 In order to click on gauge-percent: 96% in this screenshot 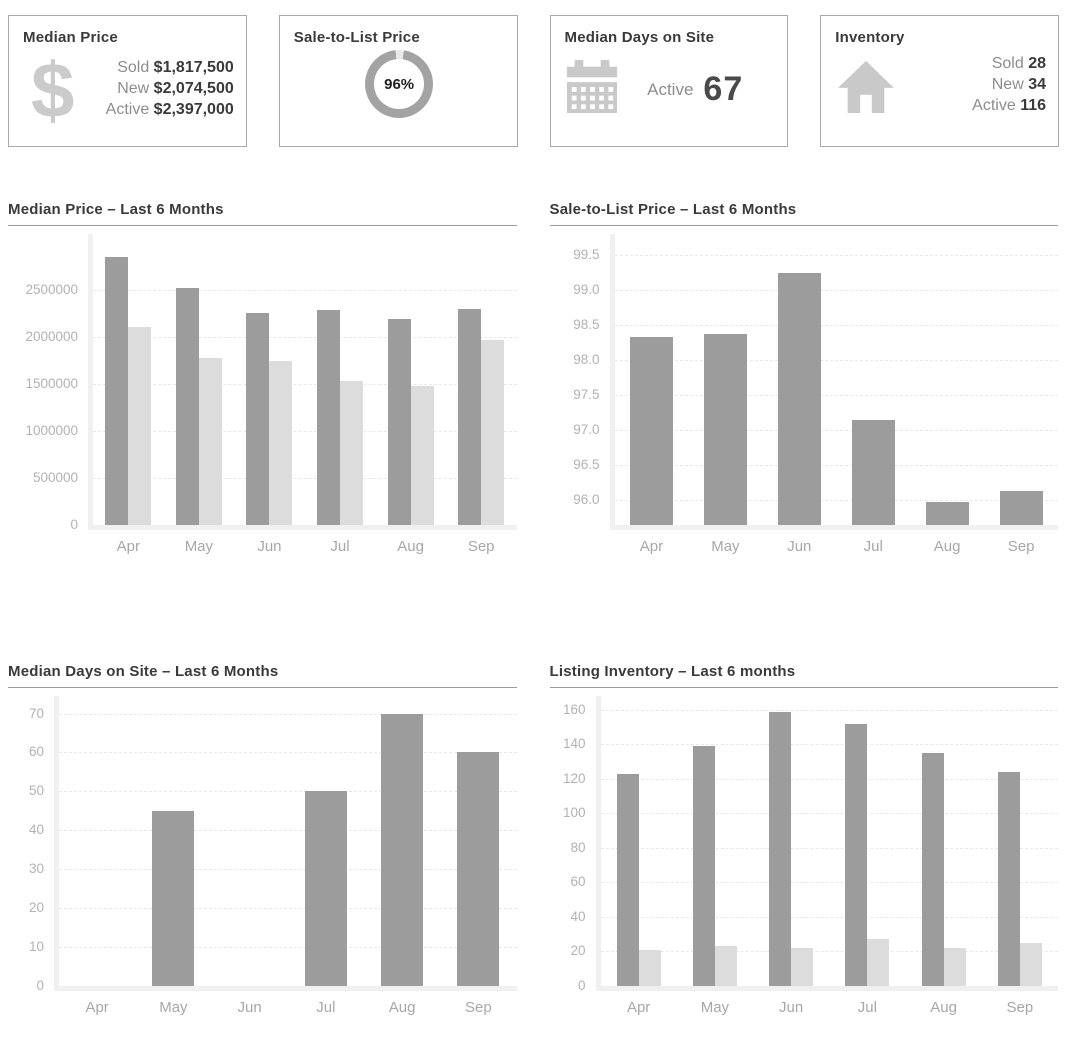, I will do `click(399, 84)`.